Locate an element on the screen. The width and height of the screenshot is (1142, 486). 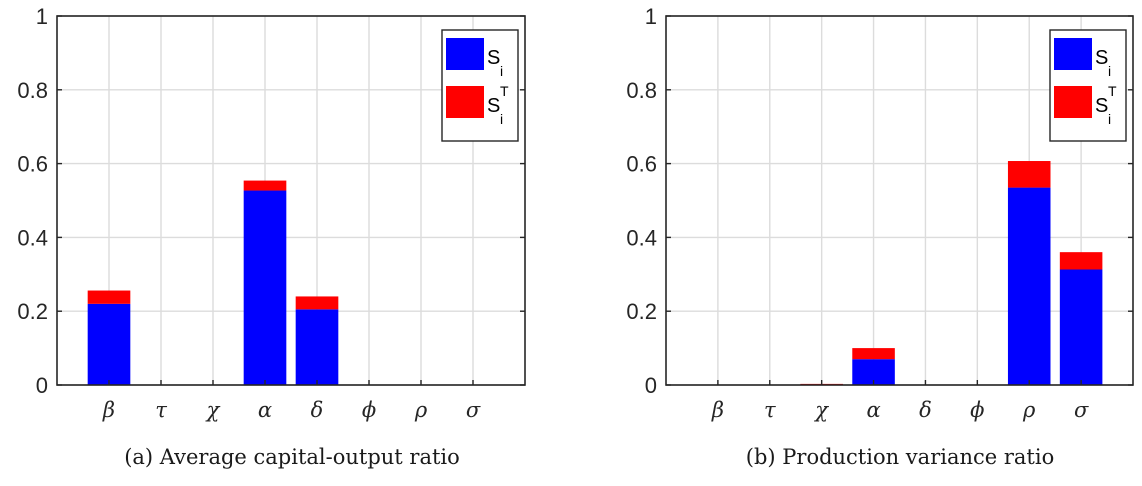
bars is located at coordinates (213, 282).